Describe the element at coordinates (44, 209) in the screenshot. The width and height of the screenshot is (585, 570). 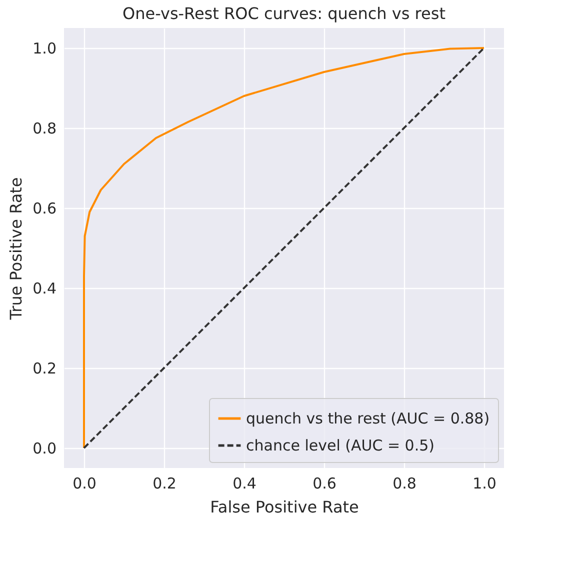
I see `y-tick-label: 0.6` at that location.